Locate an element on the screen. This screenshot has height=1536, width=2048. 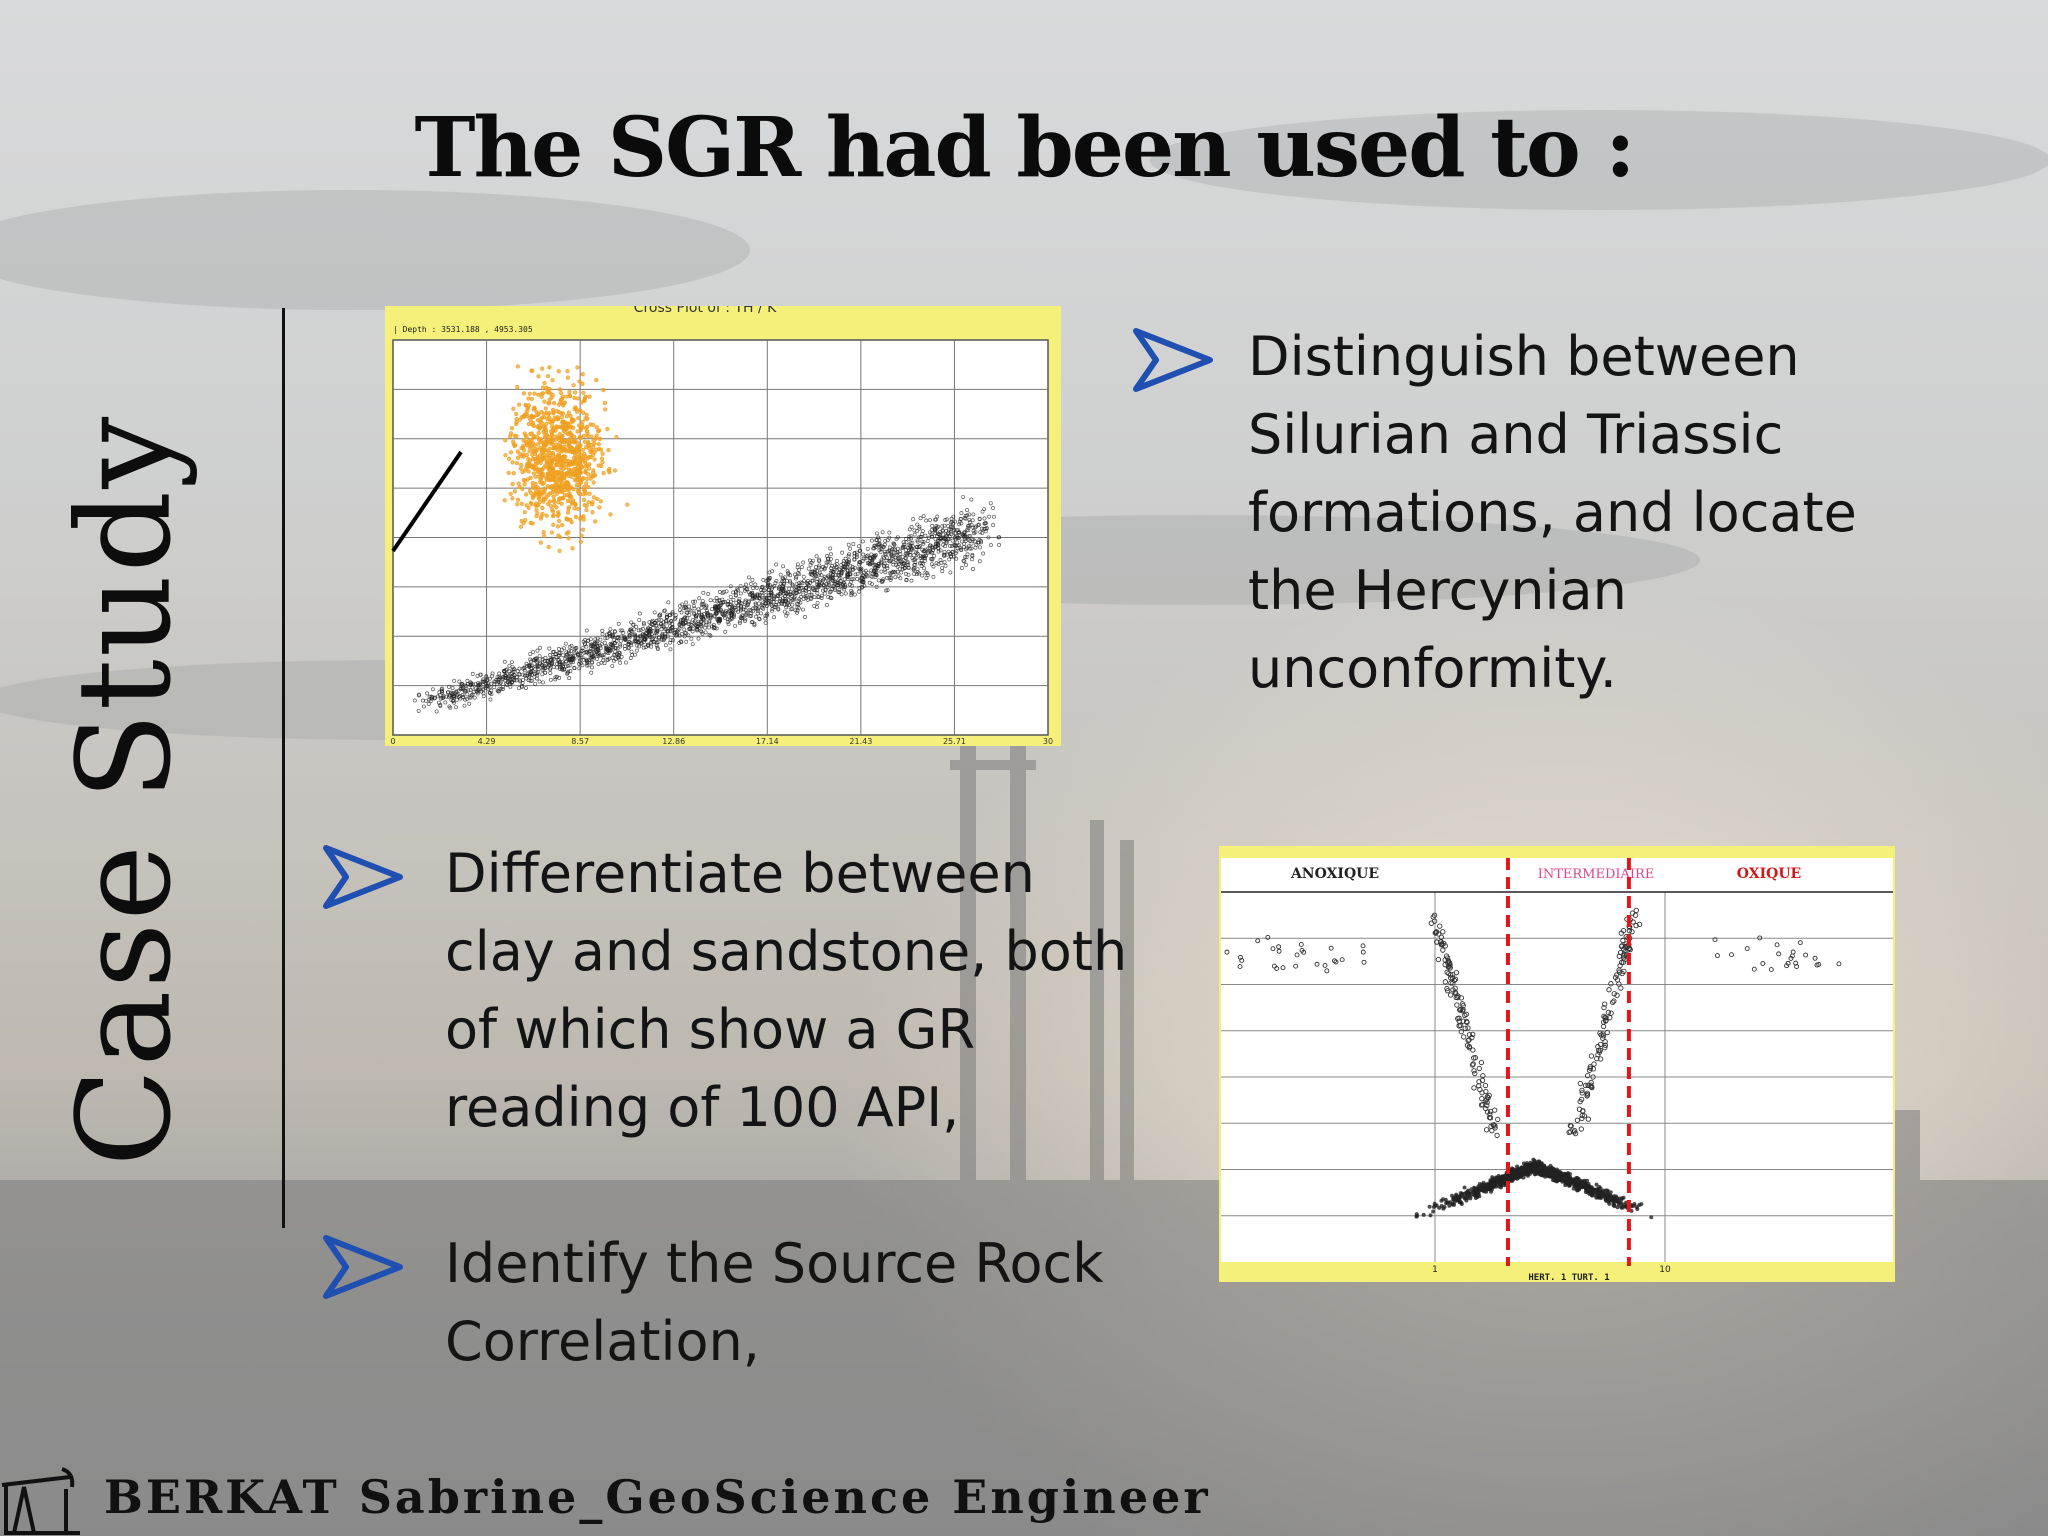
x-axis-label: HERT. 1 TURT. 1 is located at coordinates (1568, 1277).